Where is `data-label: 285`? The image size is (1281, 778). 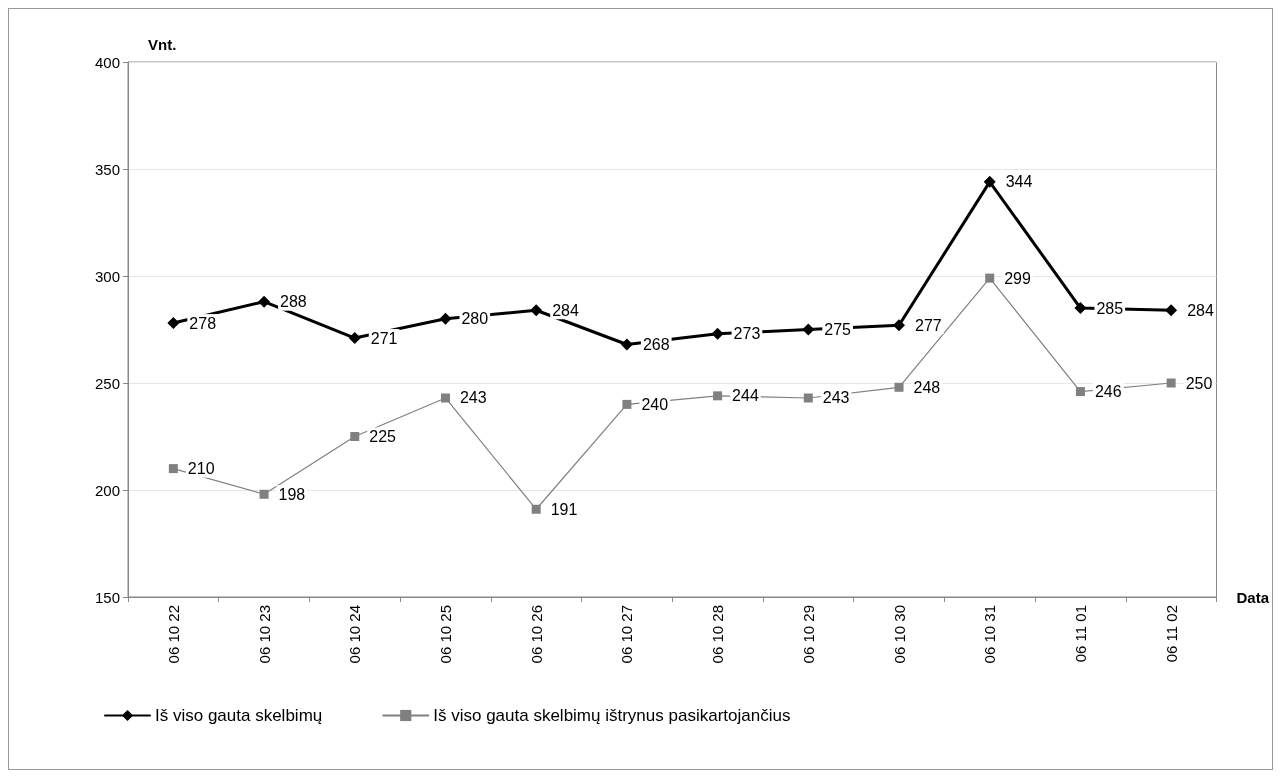 data-label: 285 is located at coordinates (1110, 308).